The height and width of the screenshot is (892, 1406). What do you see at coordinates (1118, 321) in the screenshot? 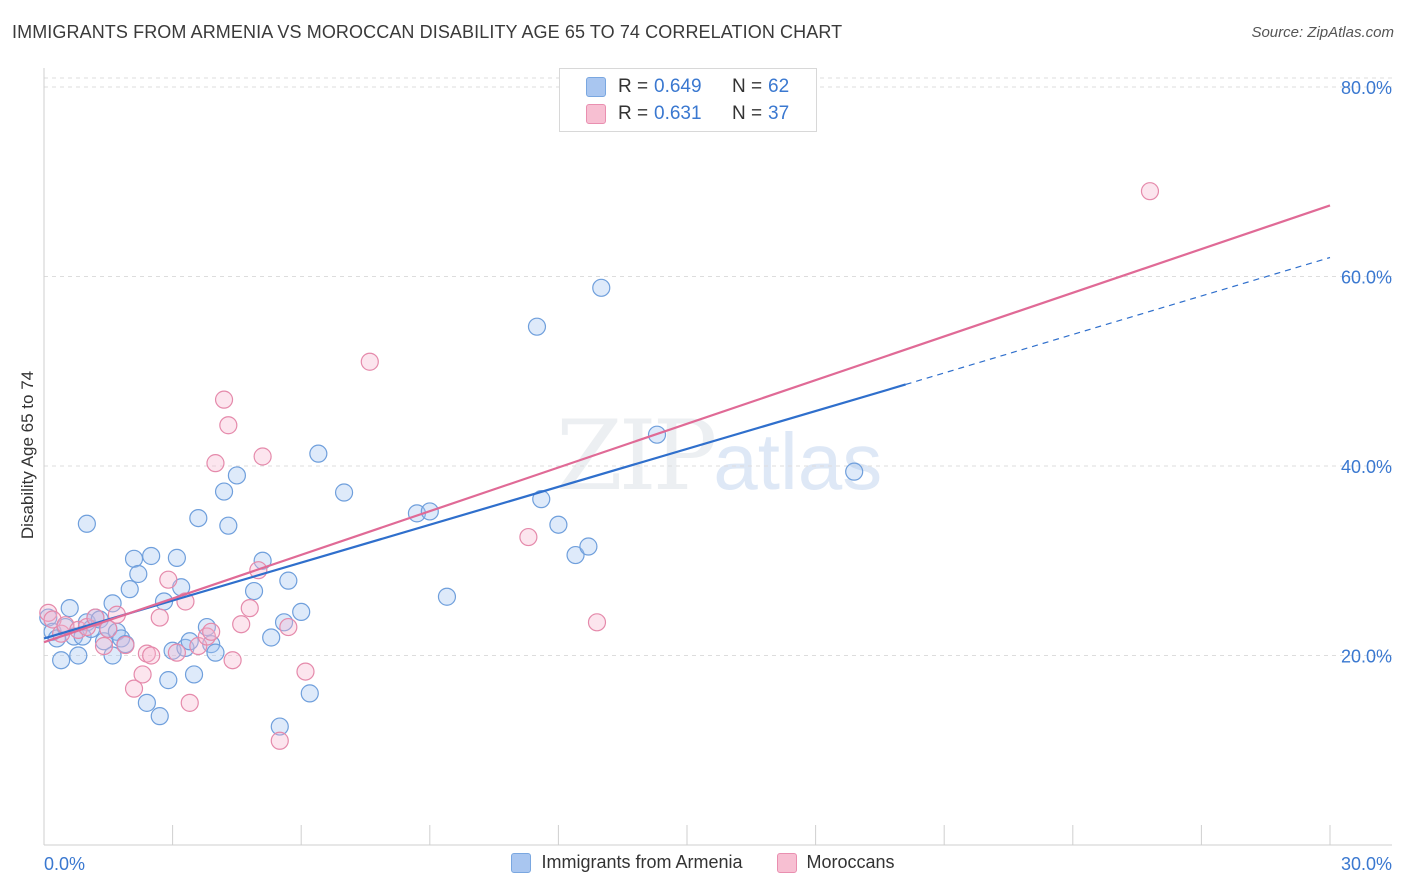
I see `armenia-trend-extension` at bounding box center [1118, 321].